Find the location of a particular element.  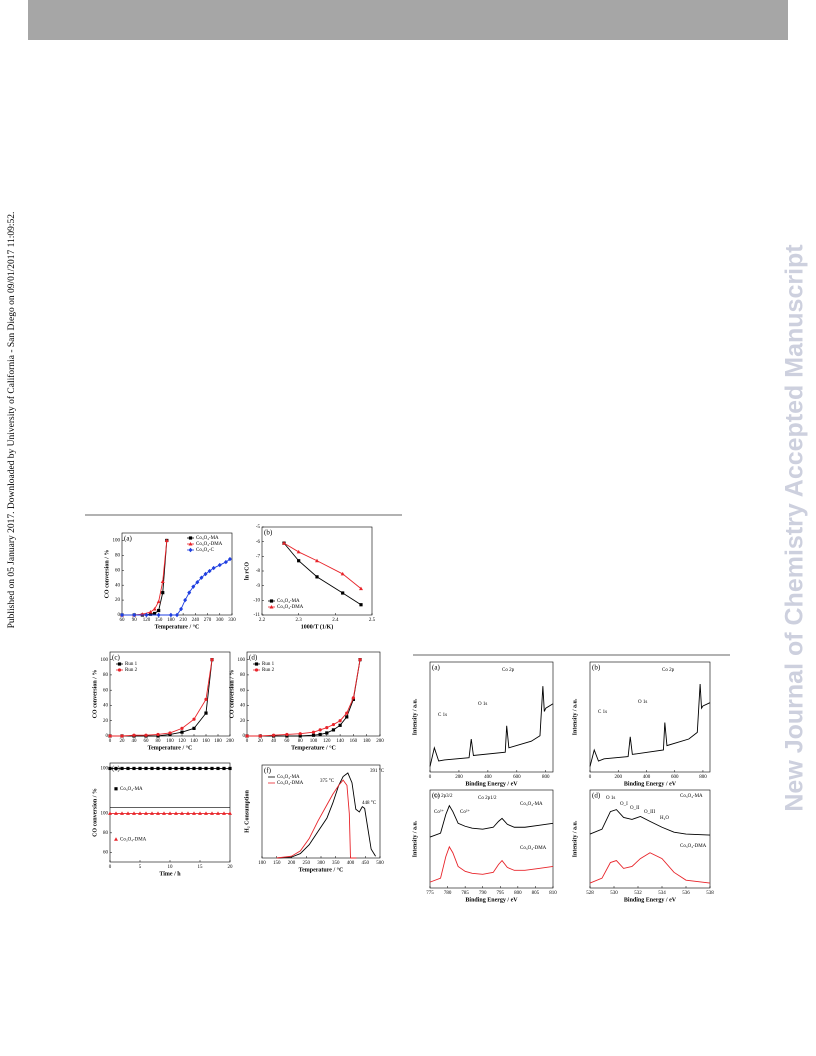

legend-label: Run 1 is located at coordinates (131, 664).